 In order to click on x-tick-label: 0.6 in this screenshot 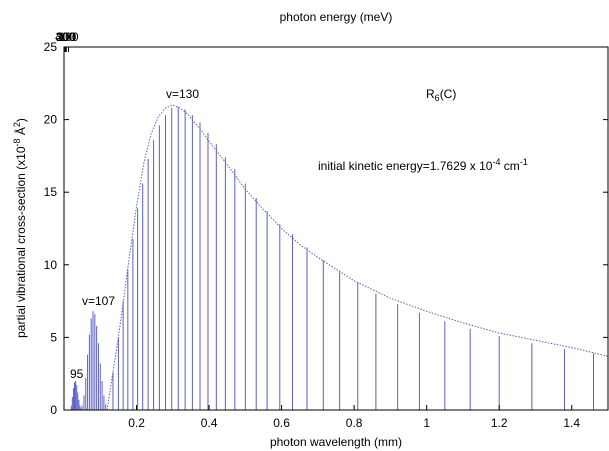, I will do `click(281, 423)`.